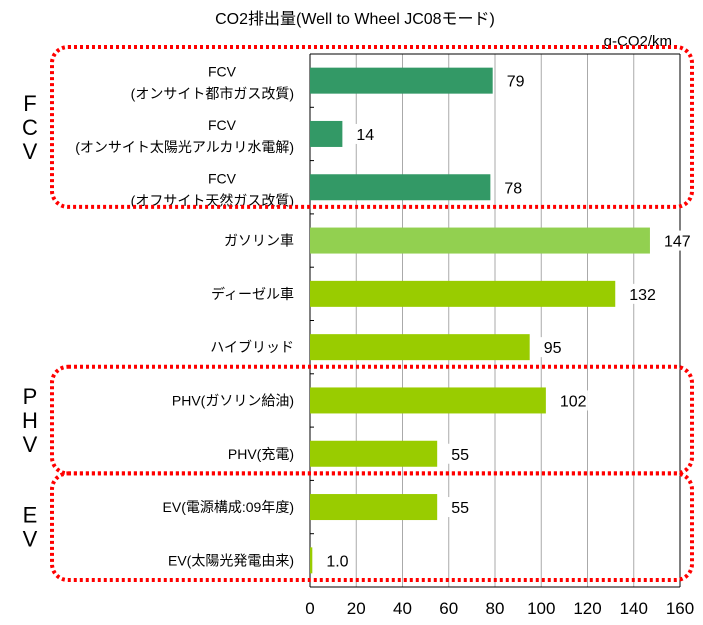 This screenshot has height=625, width=703. I want to click on data-label: 147, so click(677, 242).